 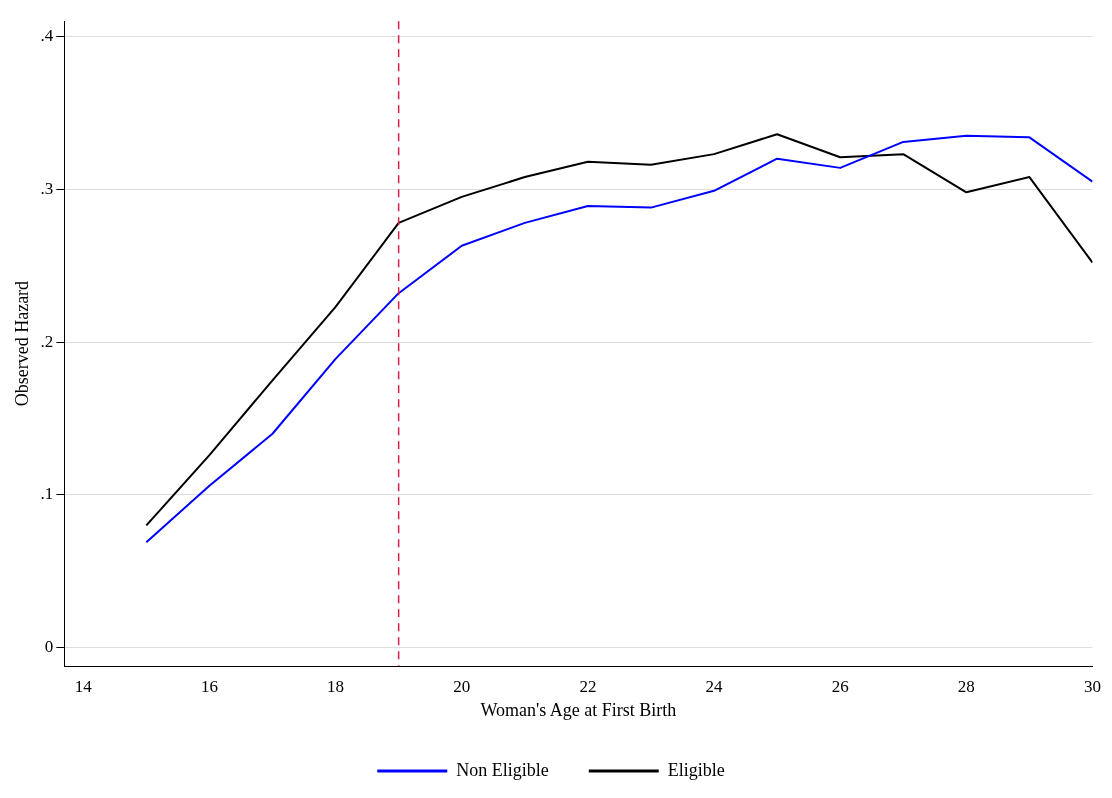 I want to click on y-axis-title: Observed Hazard, so click(x=21, y=343).